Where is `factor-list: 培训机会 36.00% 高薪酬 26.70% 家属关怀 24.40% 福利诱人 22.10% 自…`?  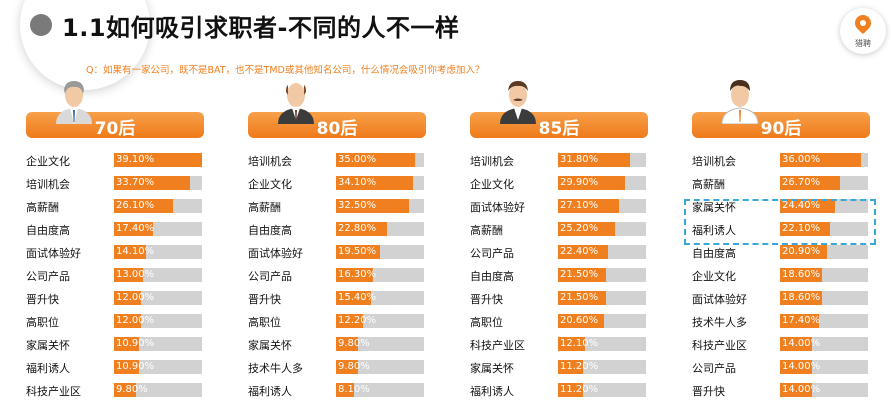 factor-list: 培训机会 36.00% 高薪酬 26.70% 家属关怀 24.40% 福利诱人 22.10% 自… is located at coordinates (781, 275).